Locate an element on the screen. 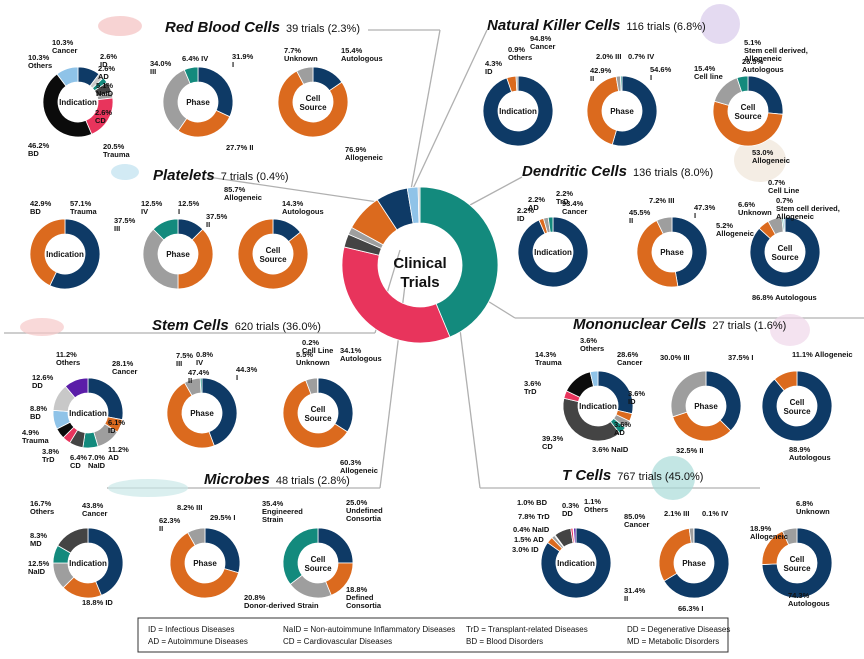  slice-label: 47.4% II is located at coordinates (199, 376).